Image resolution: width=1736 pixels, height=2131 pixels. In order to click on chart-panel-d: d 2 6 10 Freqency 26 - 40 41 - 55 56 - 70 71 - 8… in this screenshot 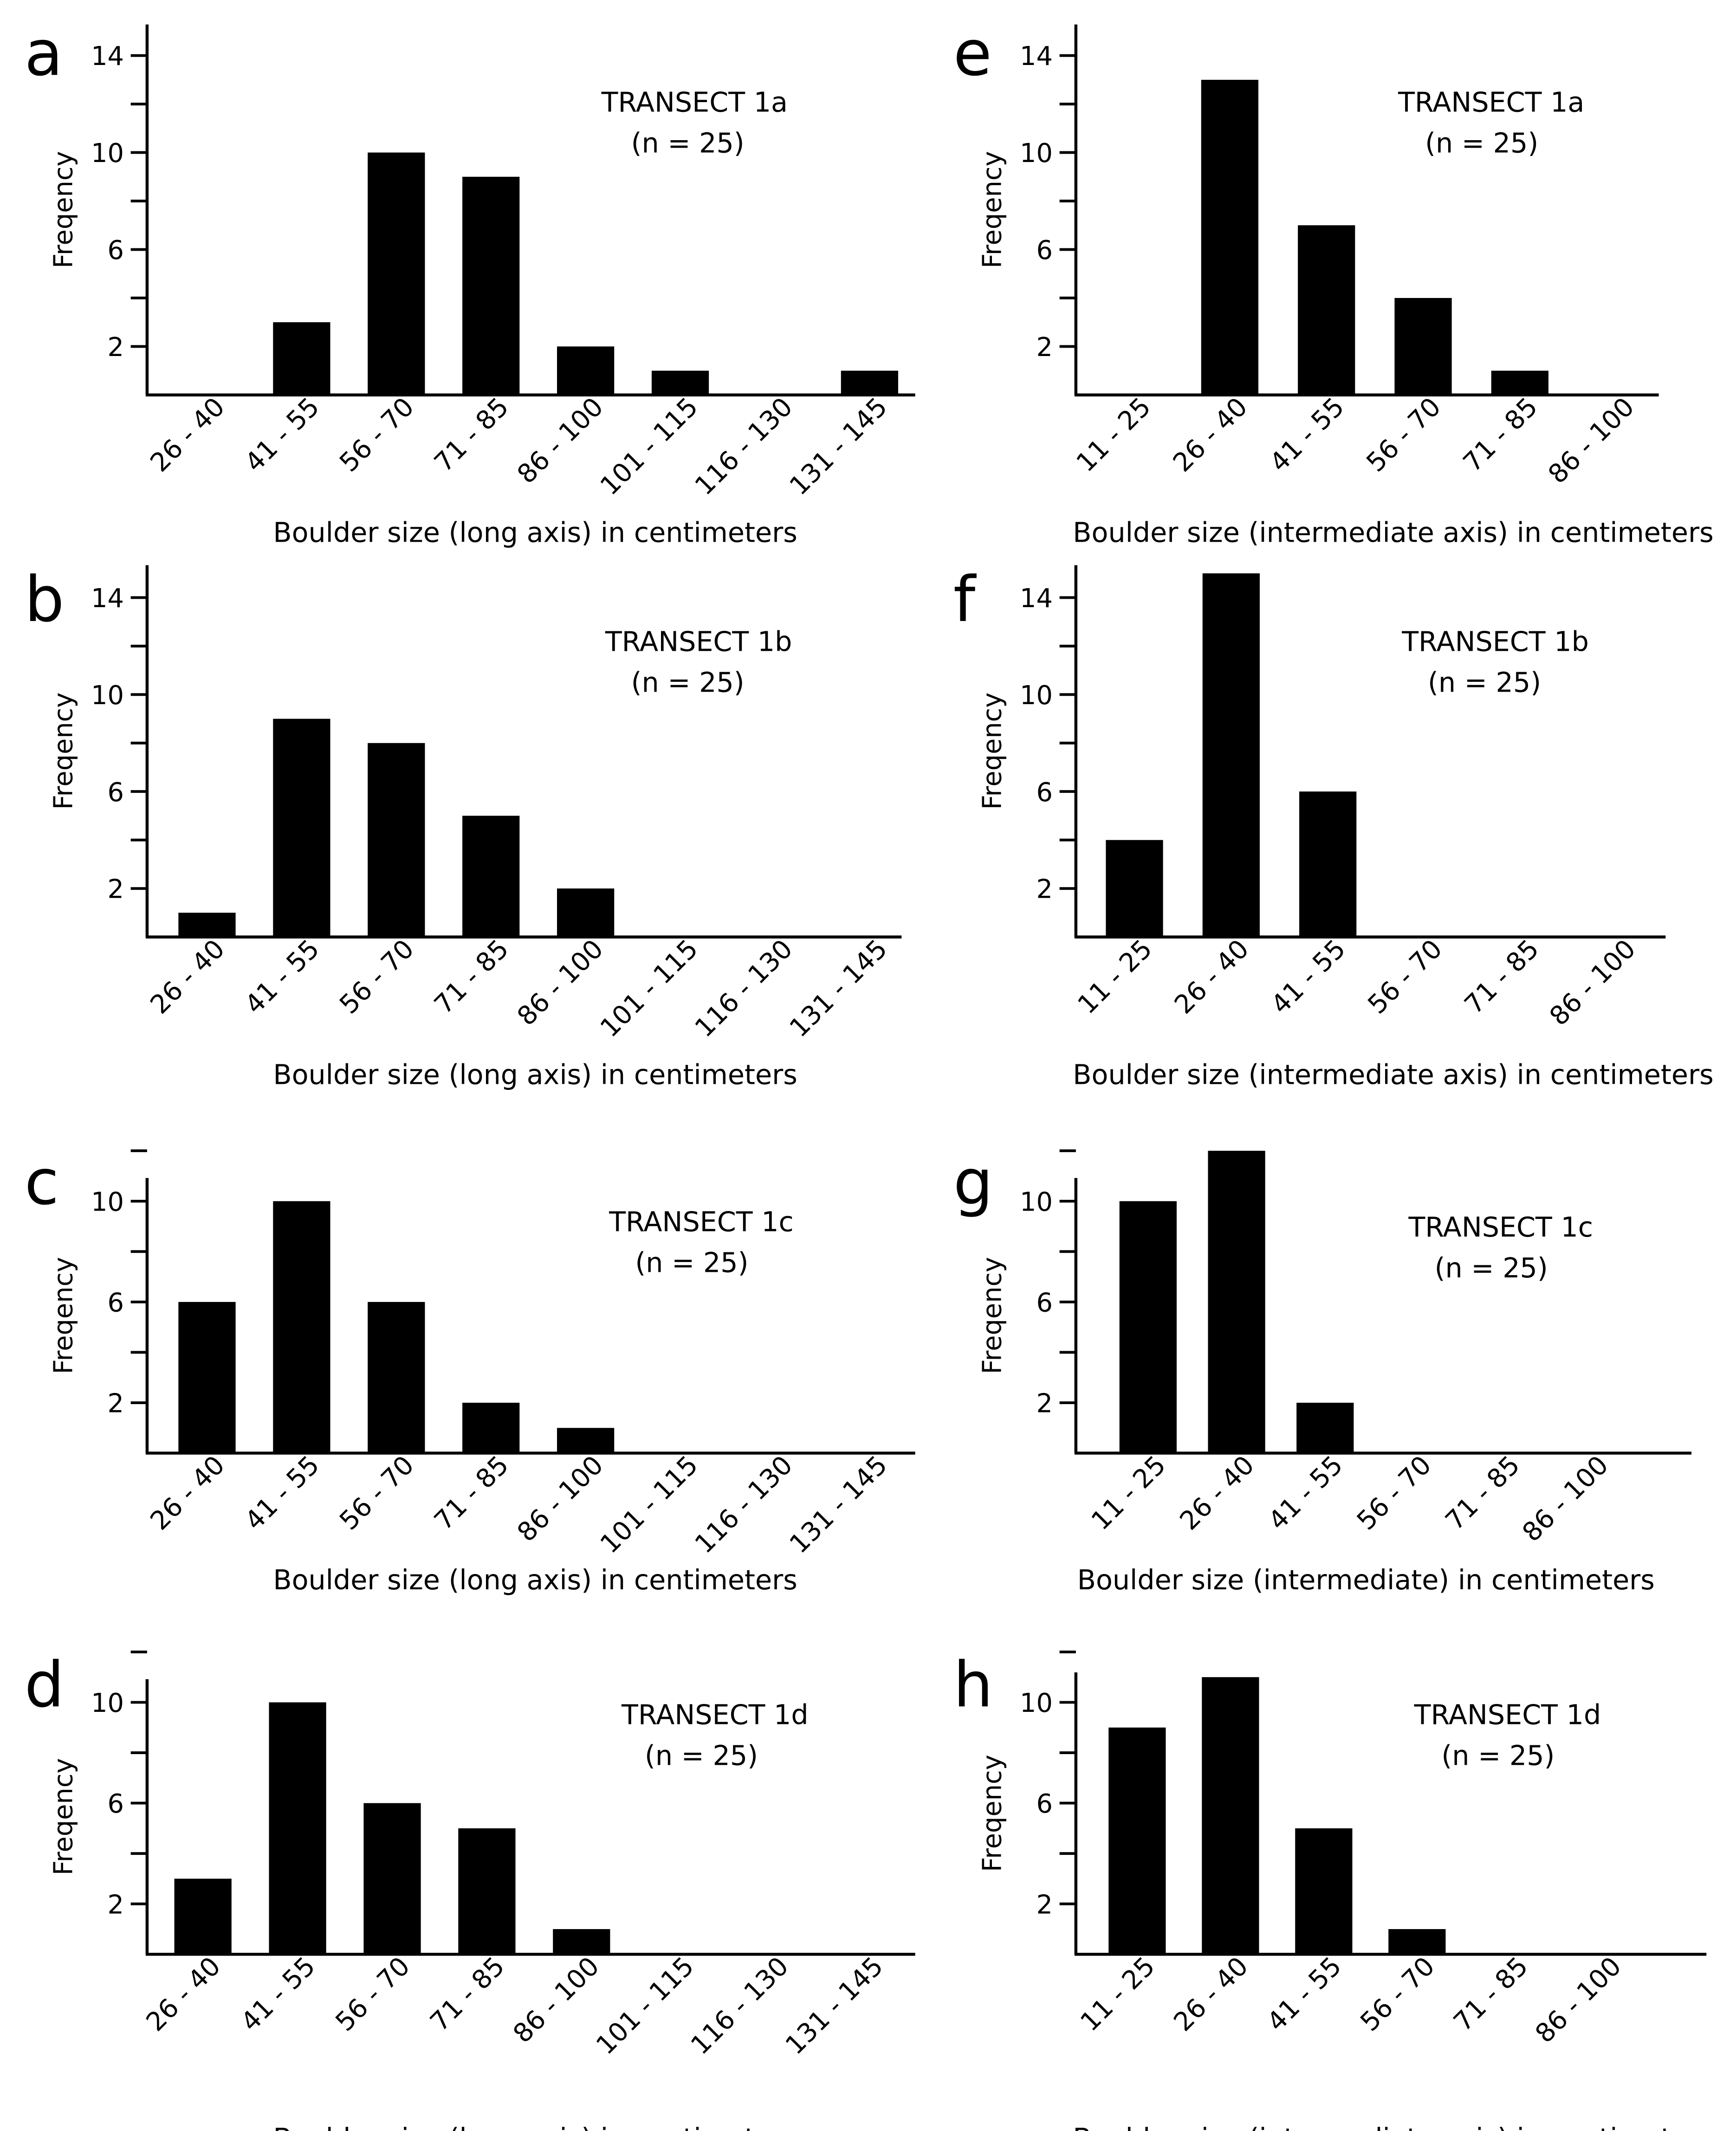, I will do `click(470, 1889)`.